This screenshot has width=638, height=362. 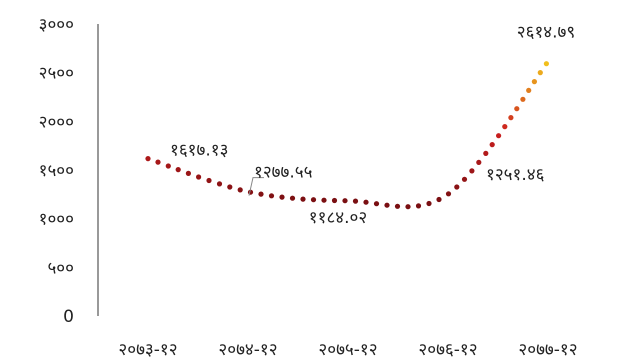 I want to click on y-tick-label: 0, so click(x=68, y=317).